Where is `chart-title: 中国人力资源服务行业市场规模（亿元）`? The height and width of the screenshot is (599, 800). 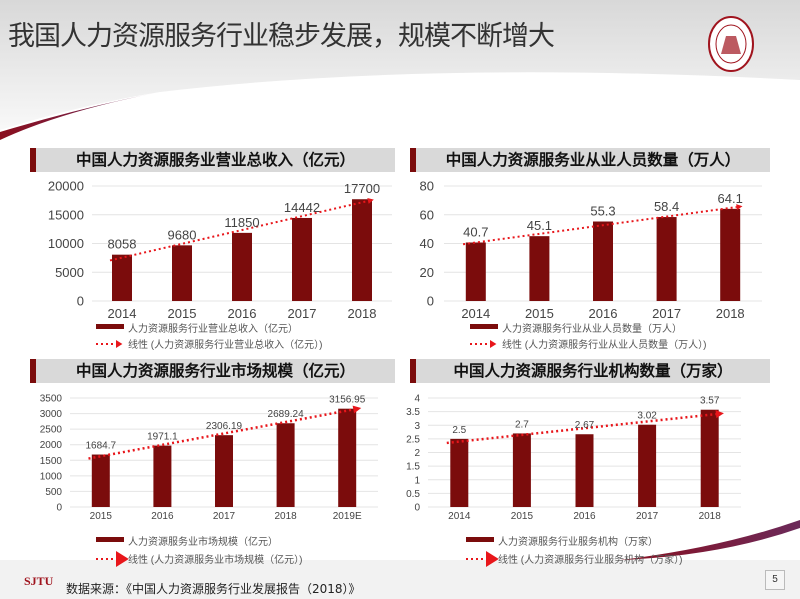
chart-title: 中国人力资源服务行业市场规模（亿元） is located at coordinates (212, 371).